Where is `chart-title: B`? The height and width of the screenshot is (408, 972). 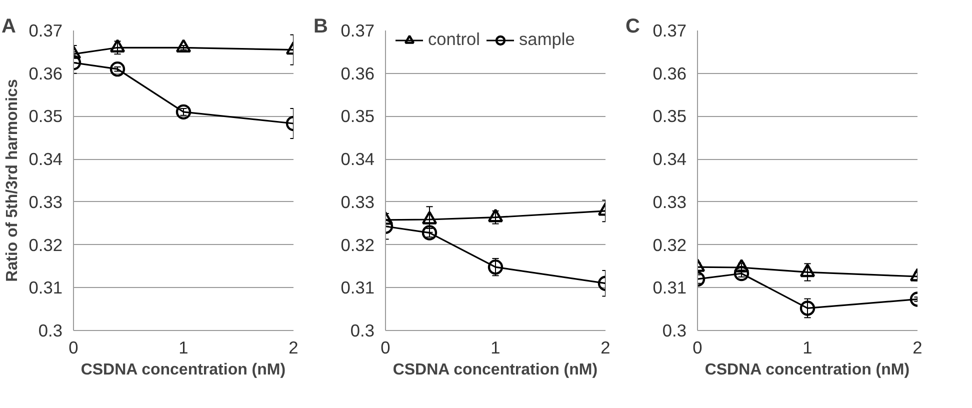 chart-title: B is located at coordinates (321, 27).